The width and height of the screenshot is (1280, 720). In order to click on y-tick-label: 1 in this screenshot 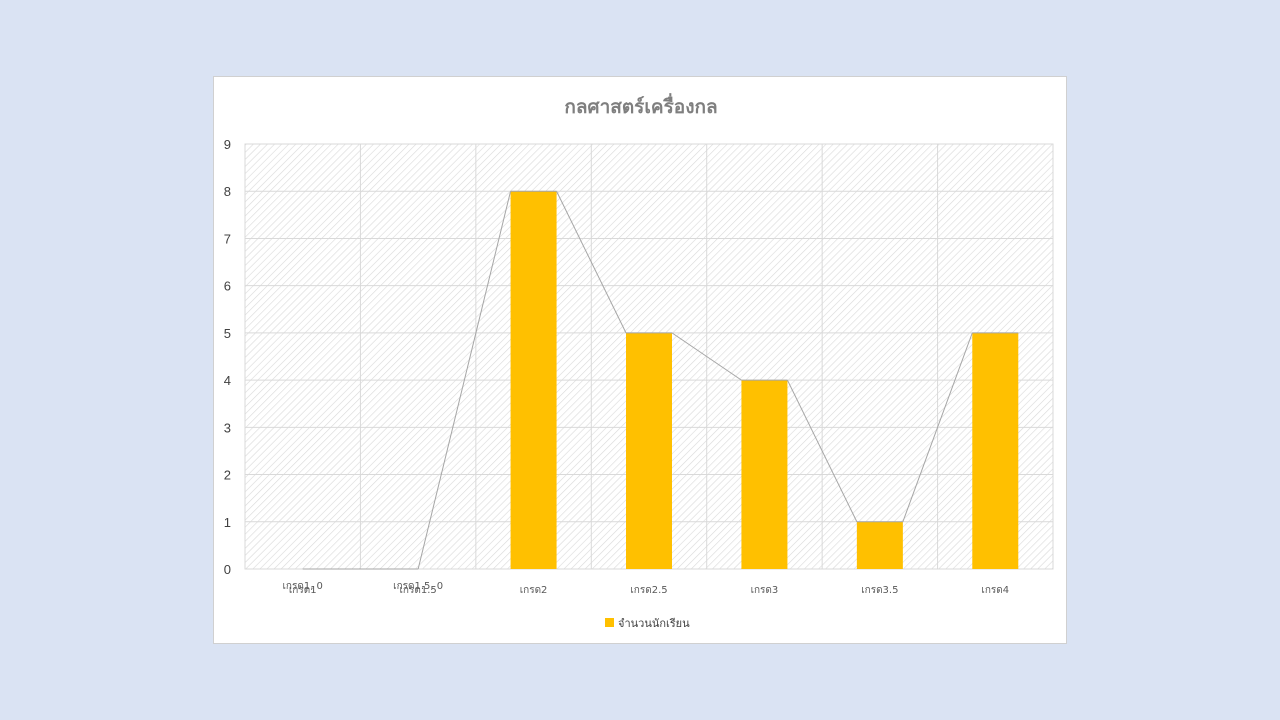, I will do `click(227, 522)`.